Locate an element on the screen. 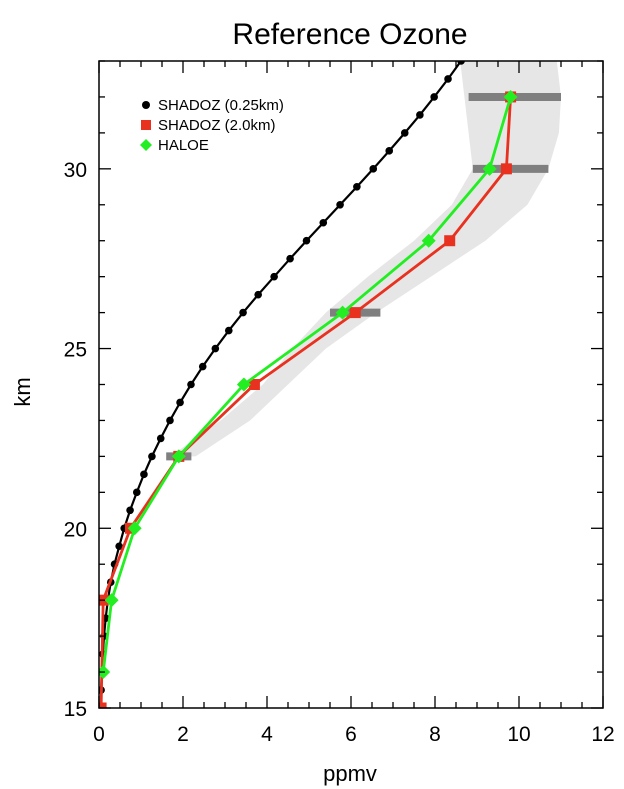 This screenshot has width=624, height=789. legend-item: HALOE is located at coordinates (174, 145).